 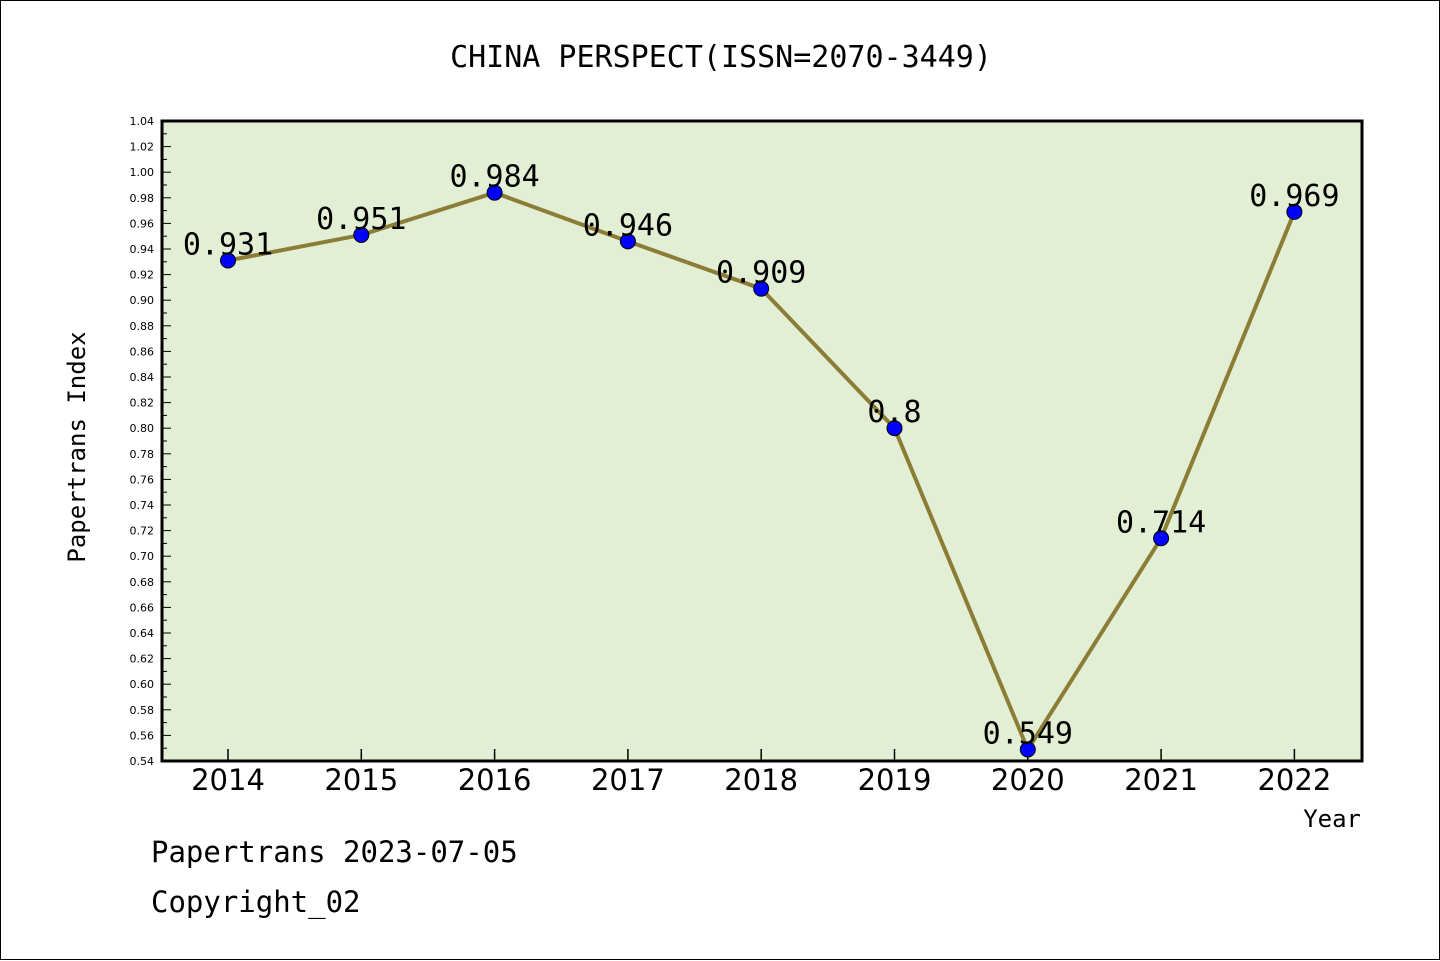 I want to click on y-tick-label: 0.80, so click(x=142, y=428).